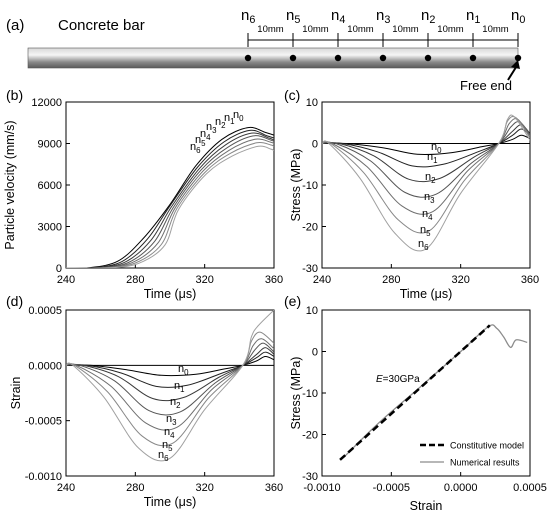  What do you see at coordinates (398, 379) in the screenshot?
I see `modulus-annotation: E=30GPa` at bounding box center [398, 379].